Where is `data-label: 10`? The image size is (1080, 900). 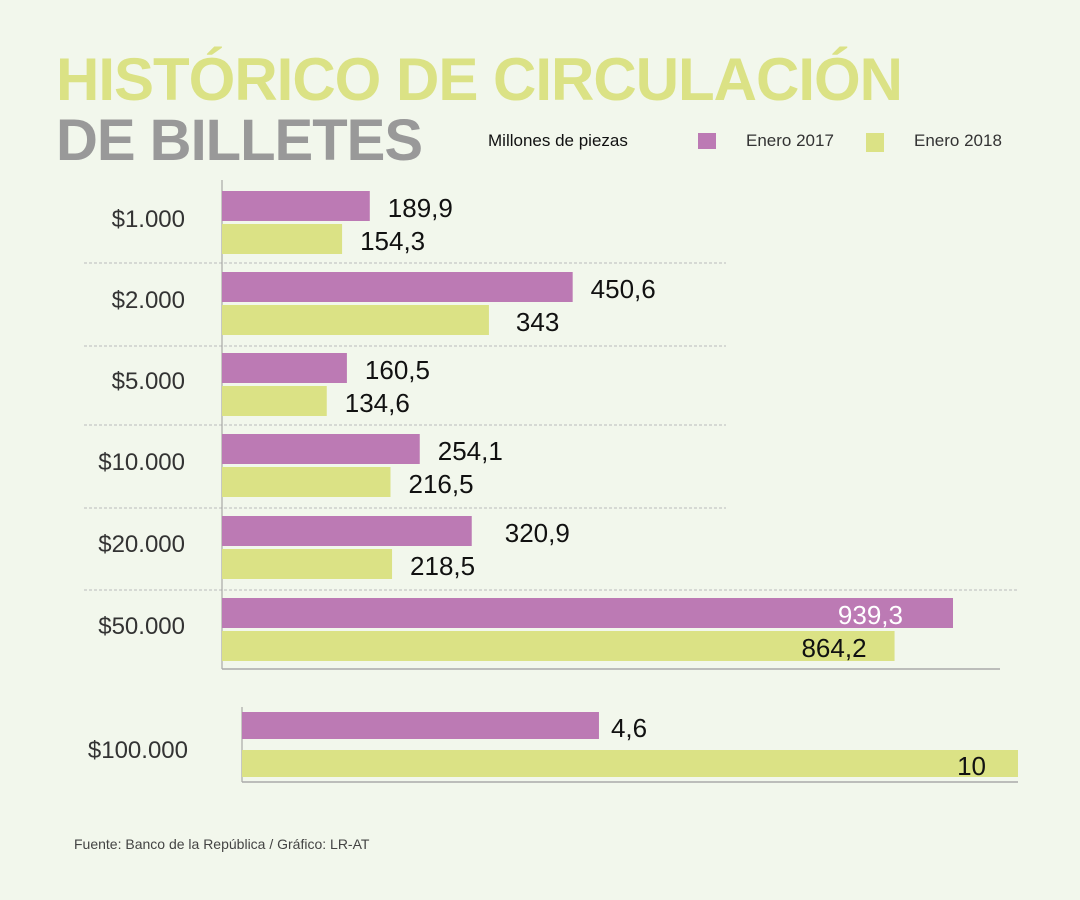
data-label: 10 is located at coordinates (971, 766).